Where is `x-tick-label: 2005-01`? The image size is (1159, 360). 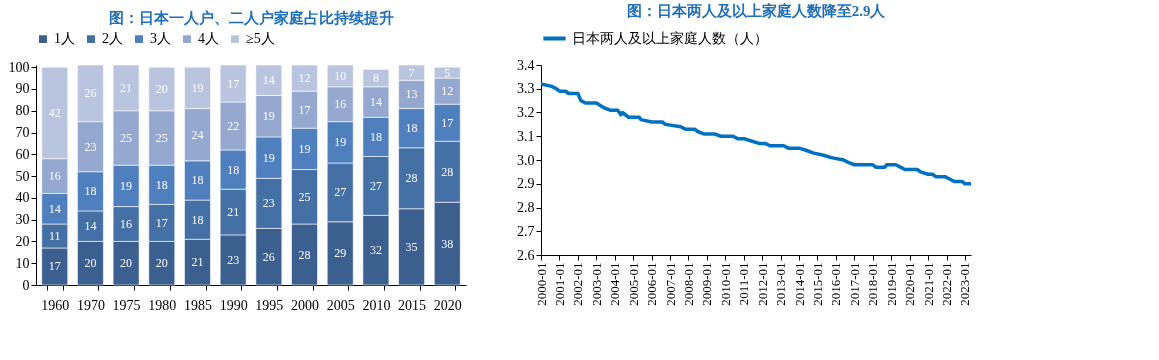
x-tick-label: 2005-01 is located at coordinates (633, 284).